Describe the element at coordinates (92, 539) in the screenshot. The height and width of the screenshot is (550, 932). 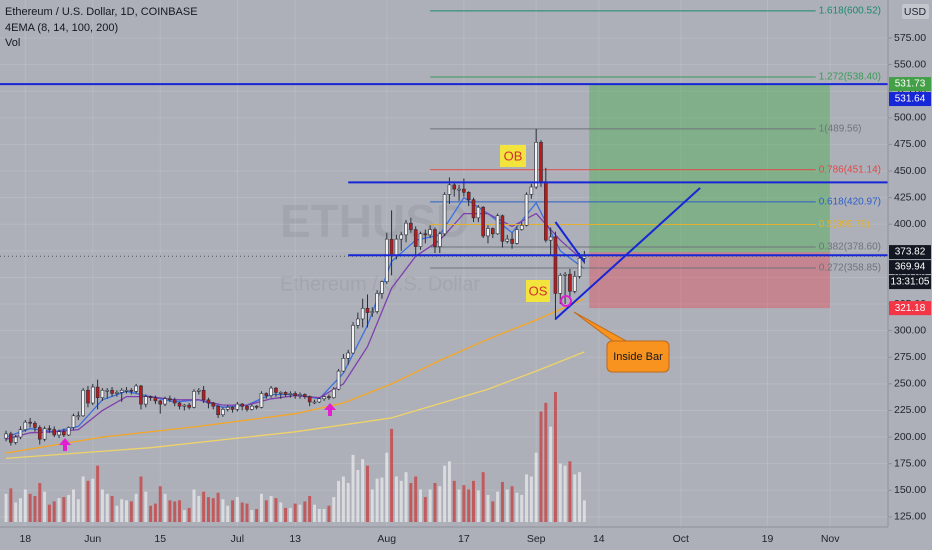
I see `x-tick-label: Jun` at that location.